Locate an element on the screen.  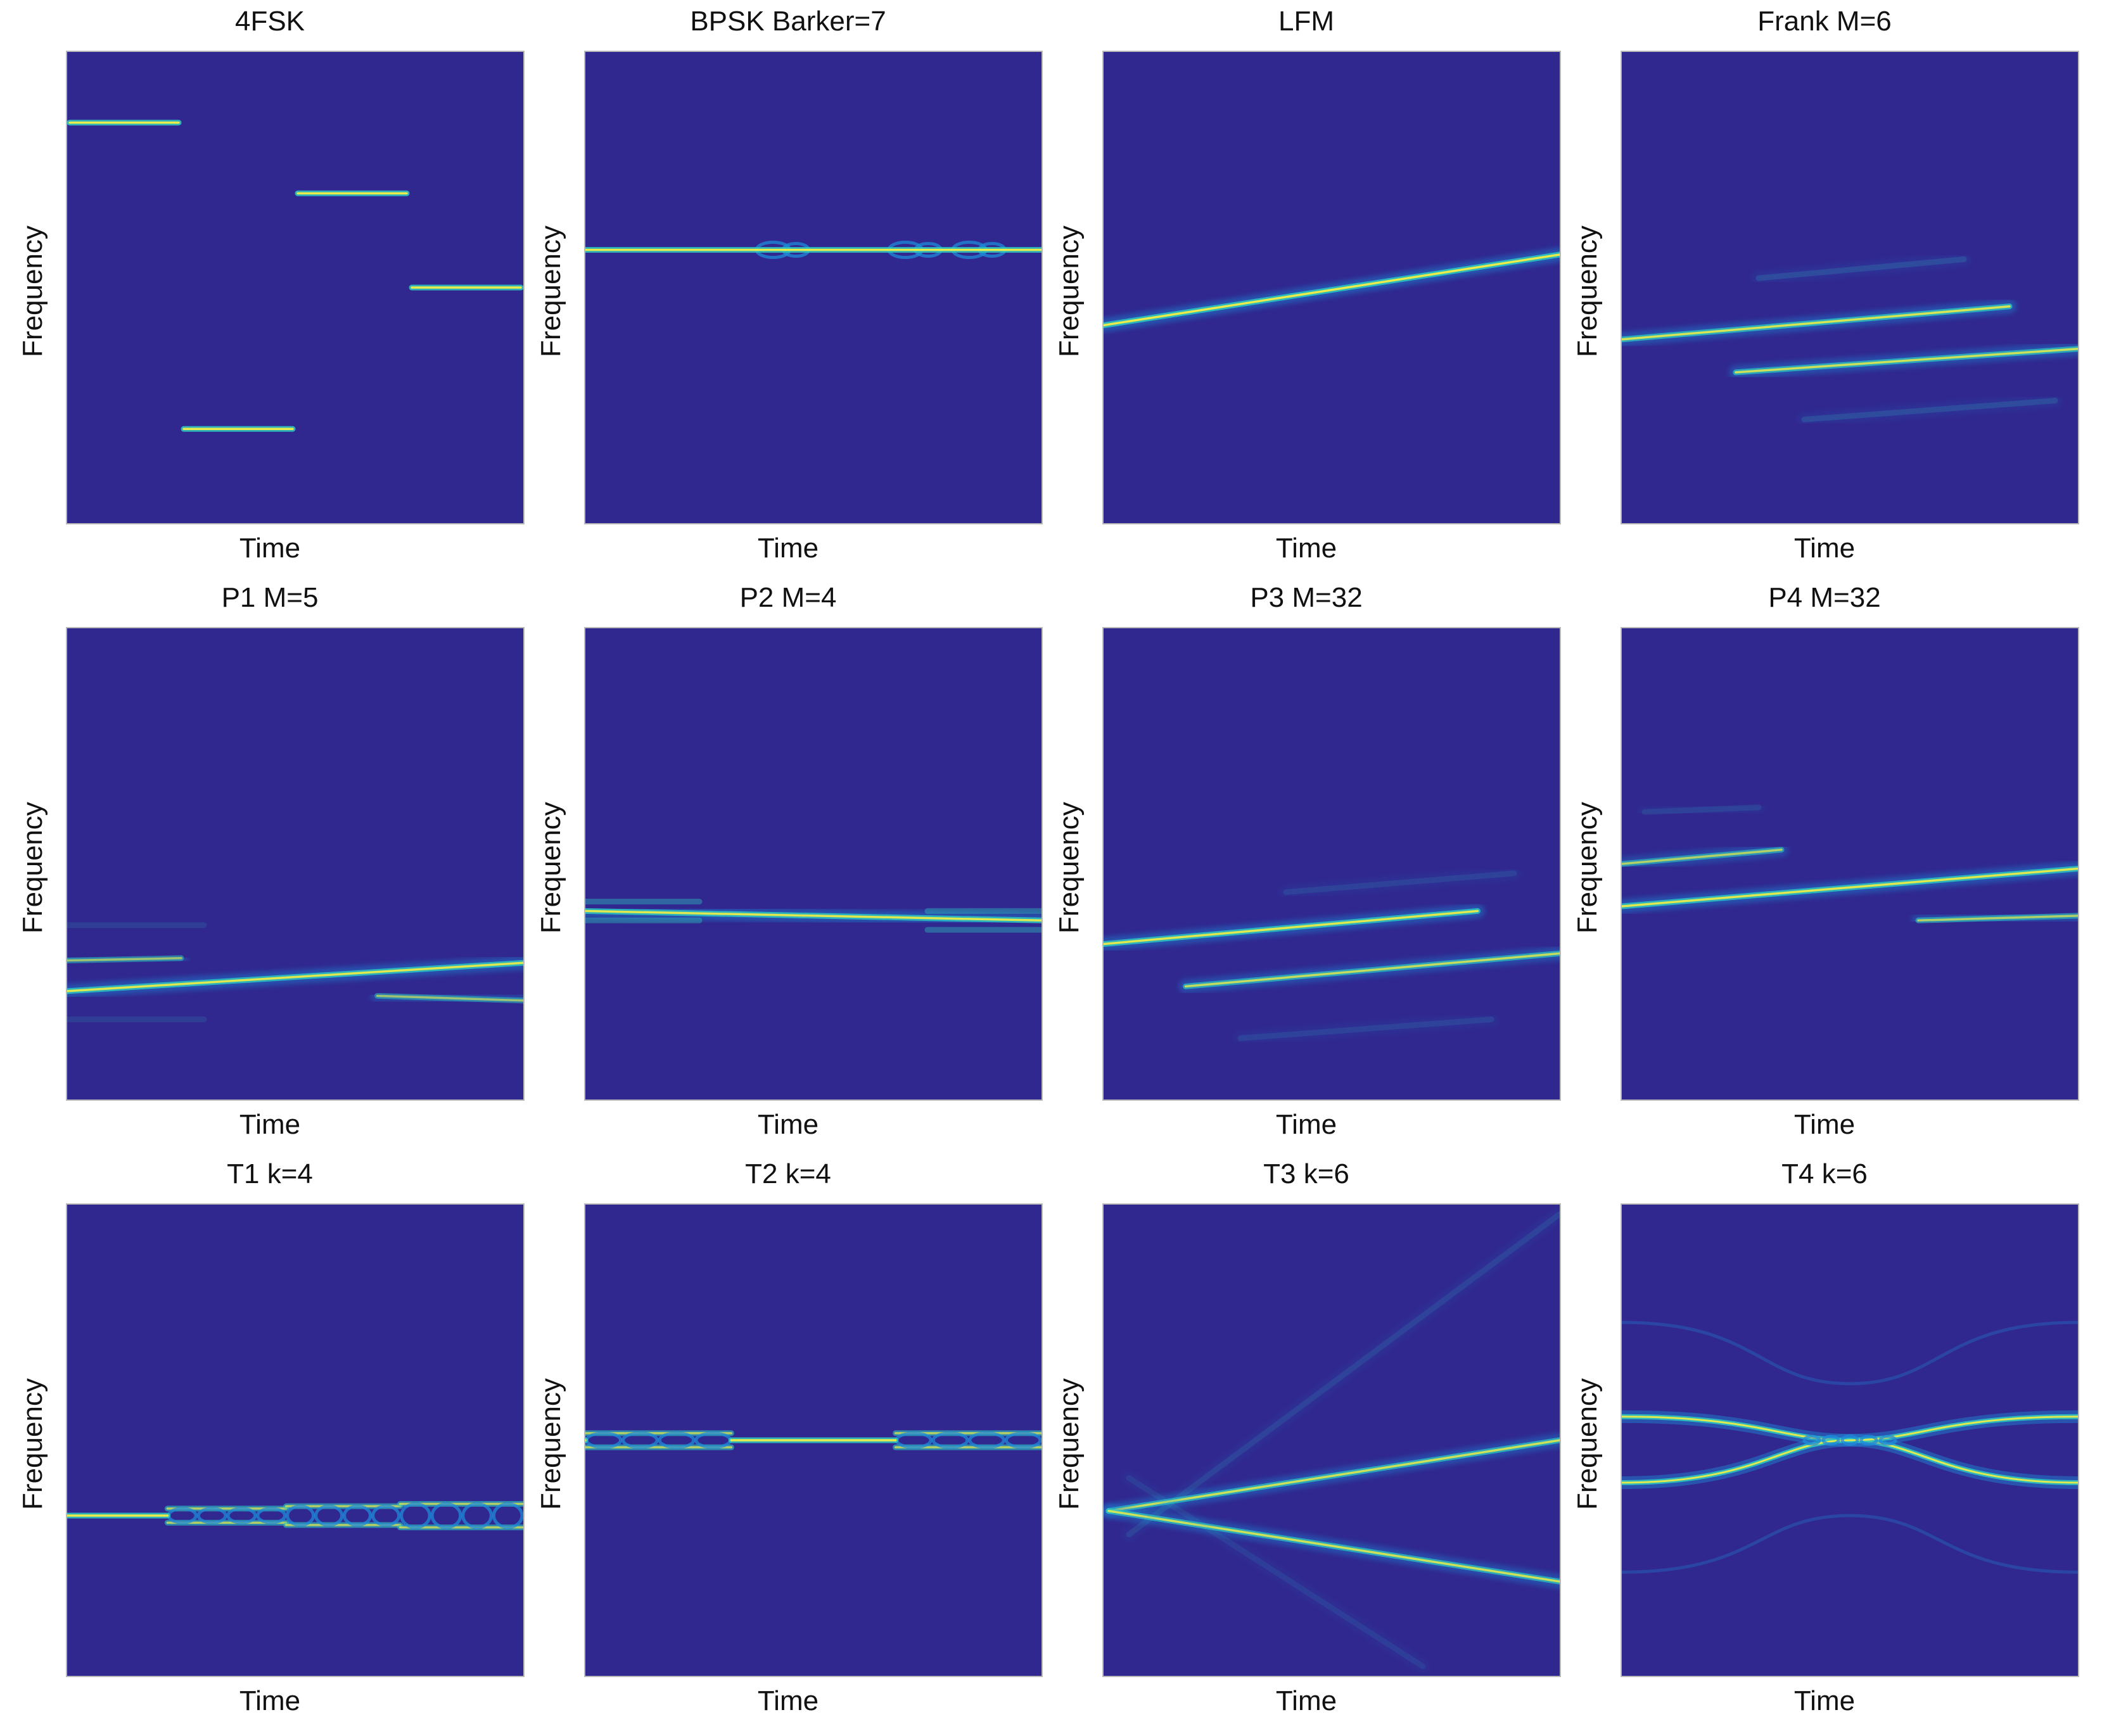
spectrogram-panel: T4 k=6 Frequency Time is located at coordinates (1824, 1438).